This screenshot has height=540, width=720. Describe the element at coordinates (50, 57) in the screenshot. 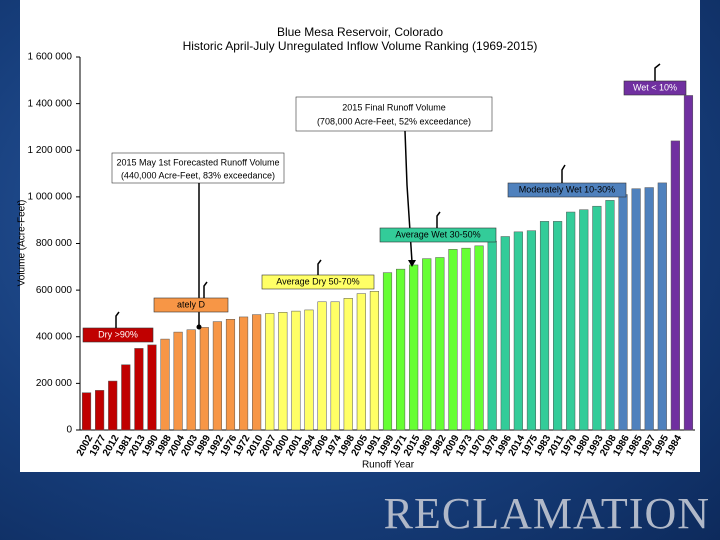

I see `y-tick-label: 1 600 000` at that location.